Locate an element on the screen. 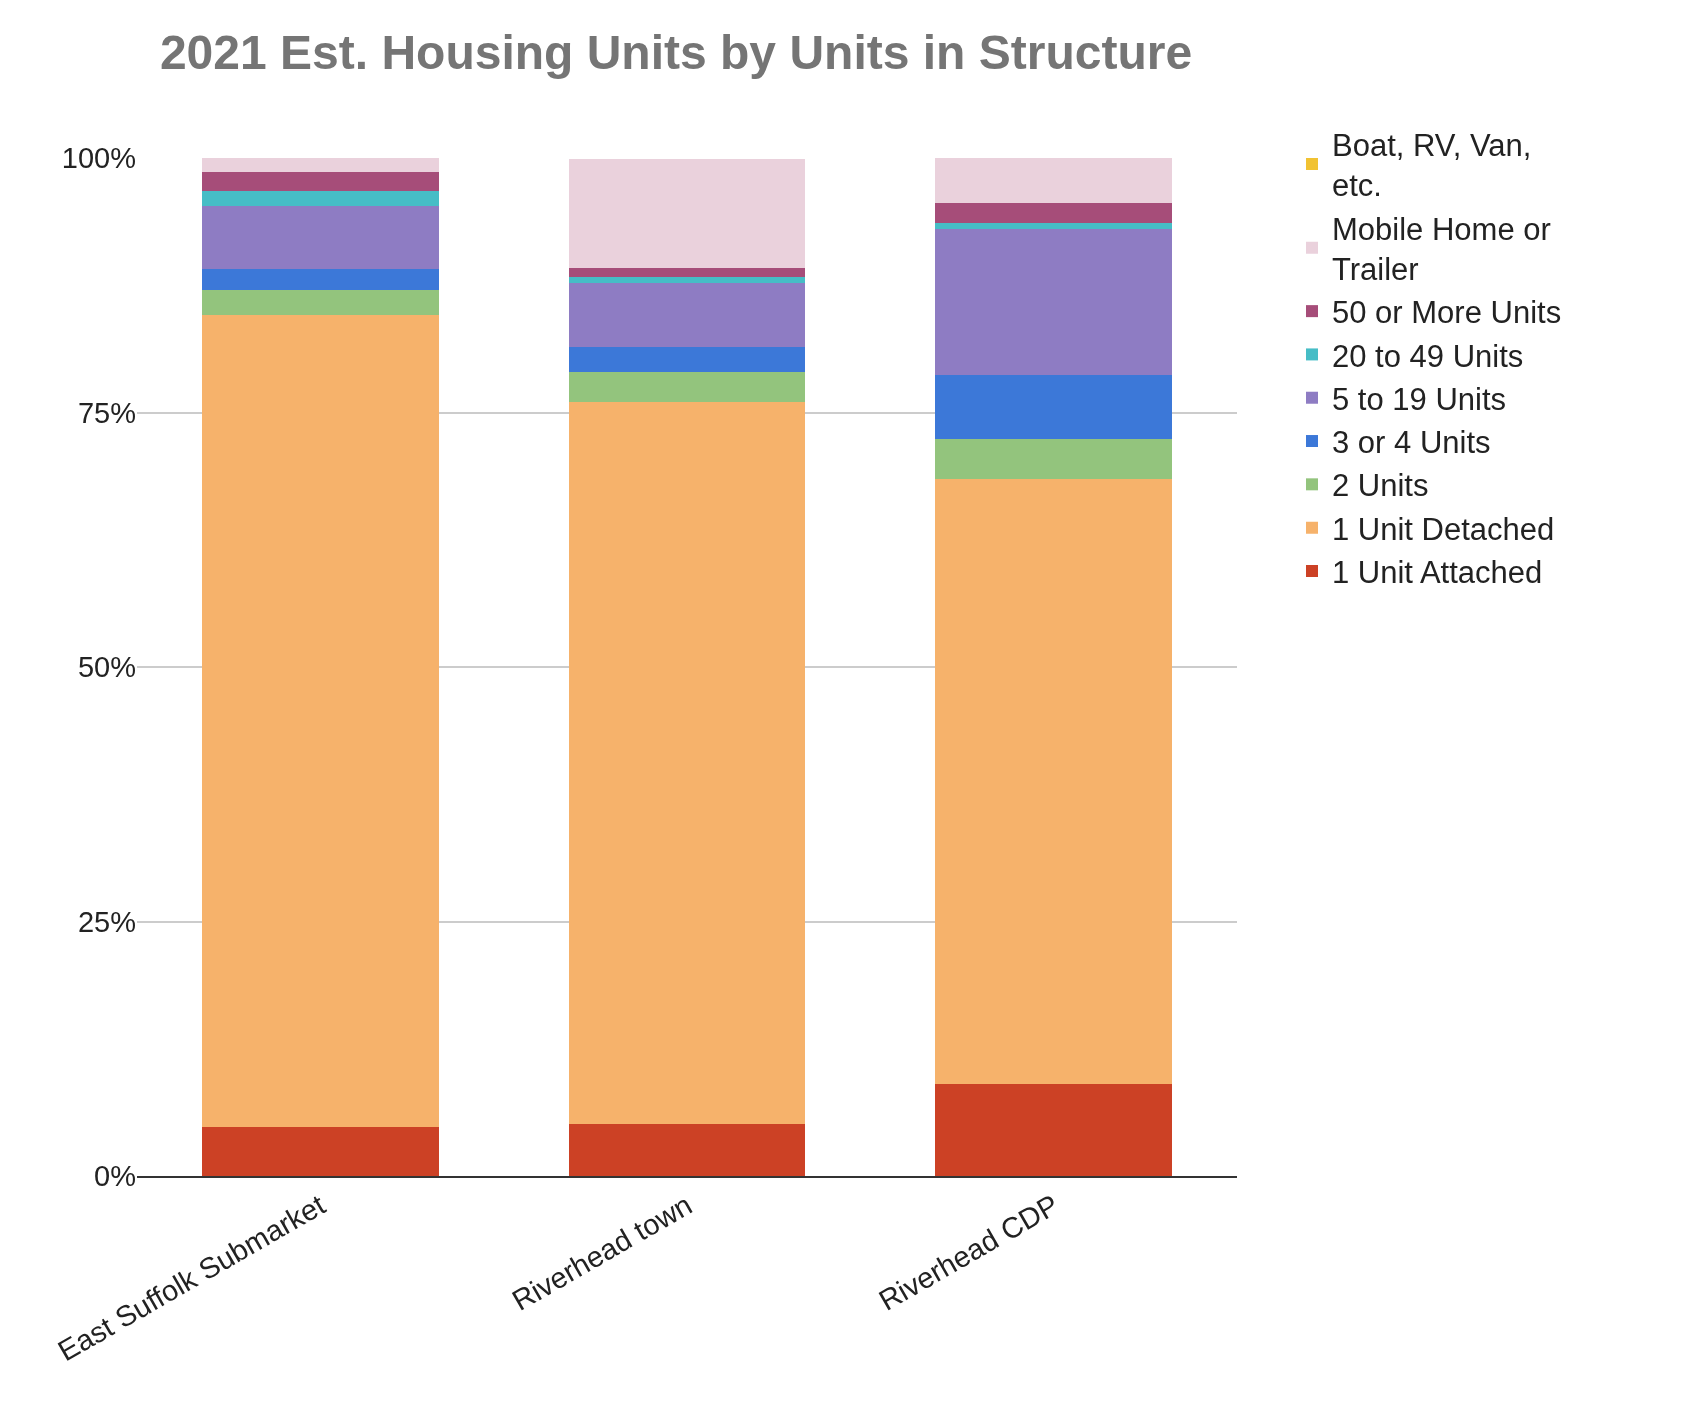 The width and height of the screenshot is (1682, 1404). legend-label: 50 or More Units is located at coordinates (1447, 313).